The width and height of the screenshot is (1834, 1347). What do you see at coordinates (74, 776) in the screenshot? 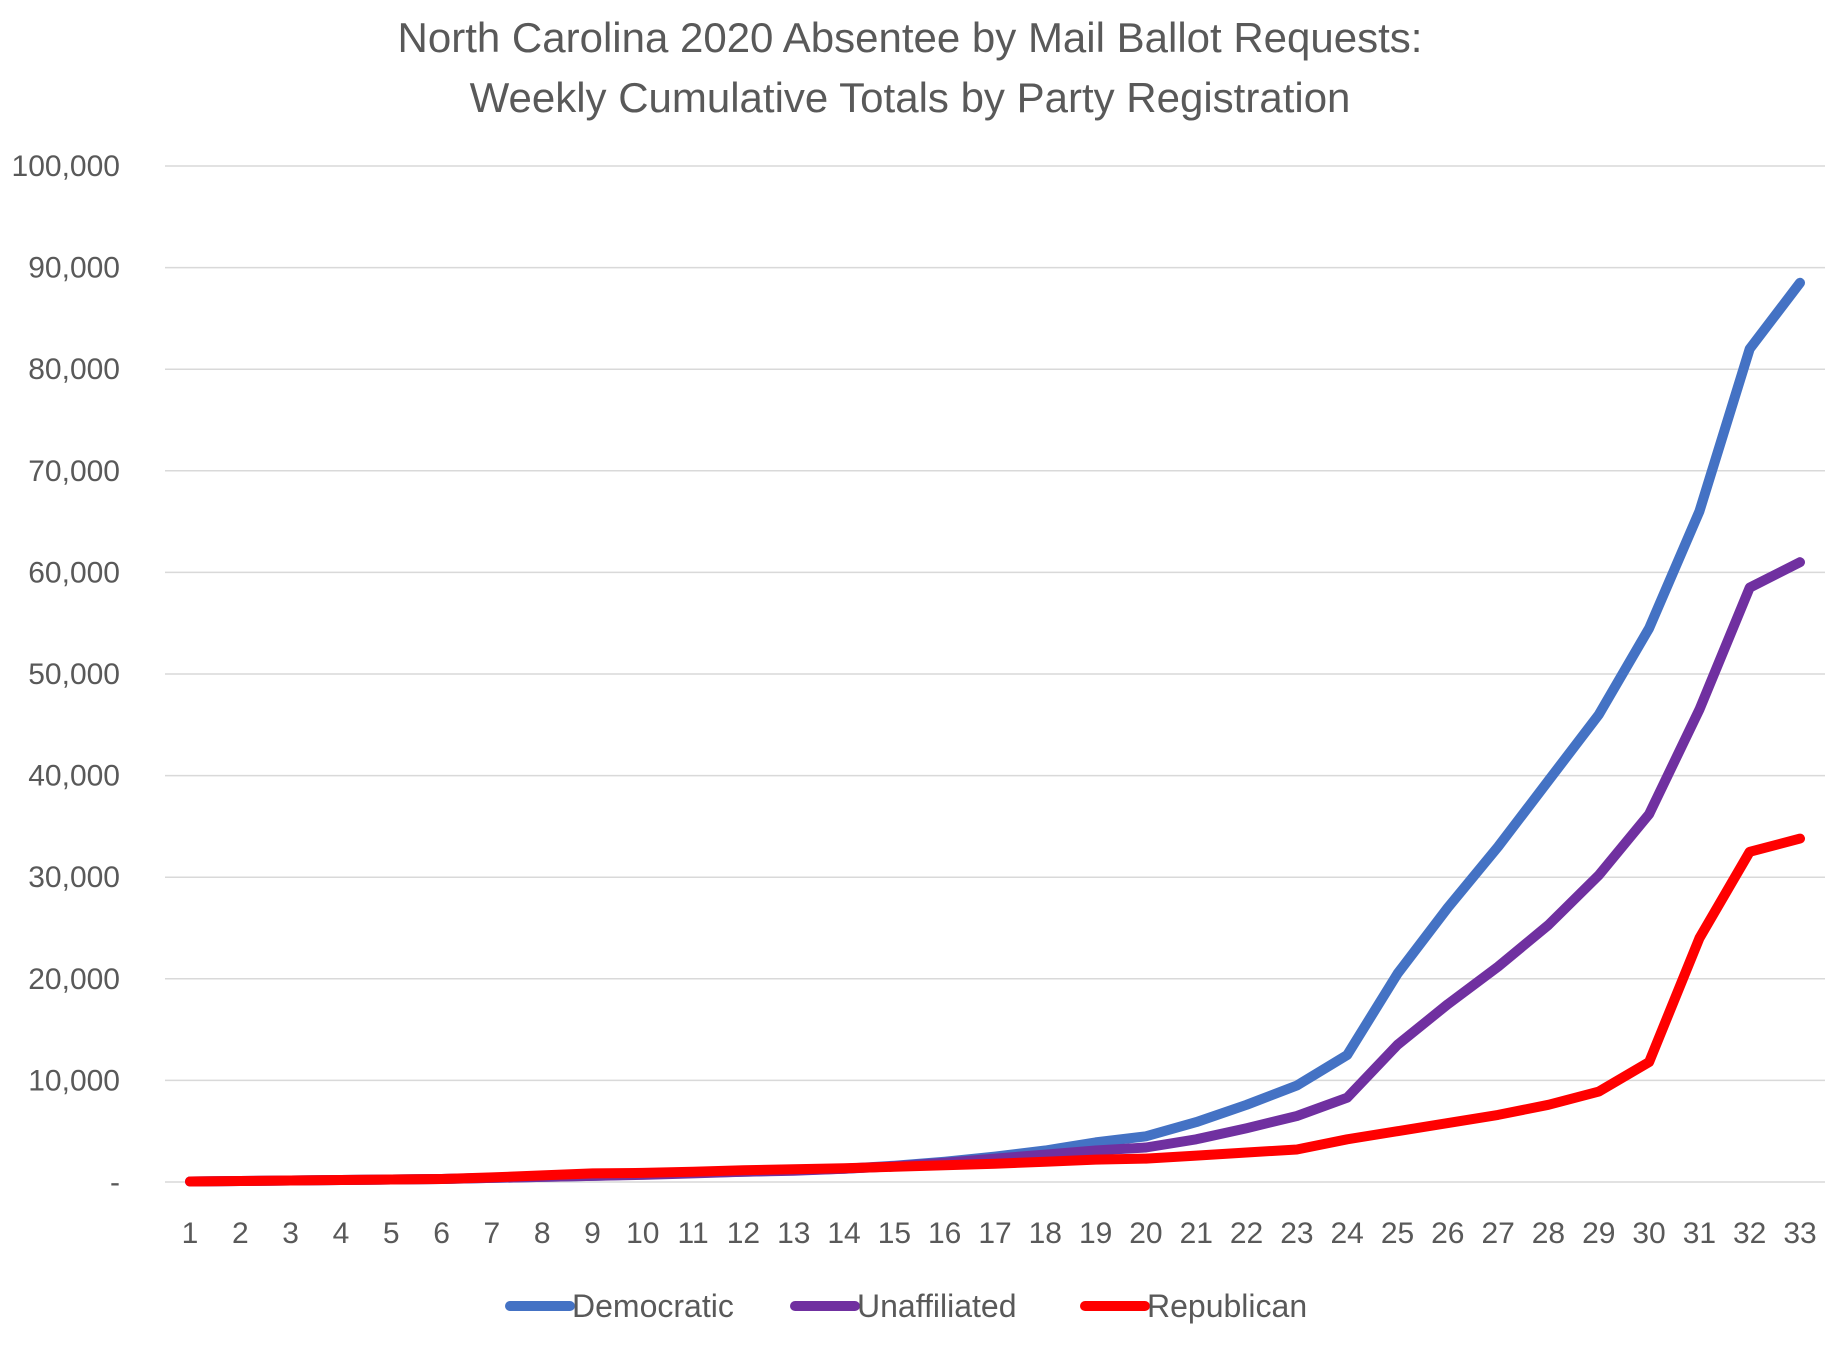
I see `y-tick-label: 40,000` at bounding box center [74, 776].